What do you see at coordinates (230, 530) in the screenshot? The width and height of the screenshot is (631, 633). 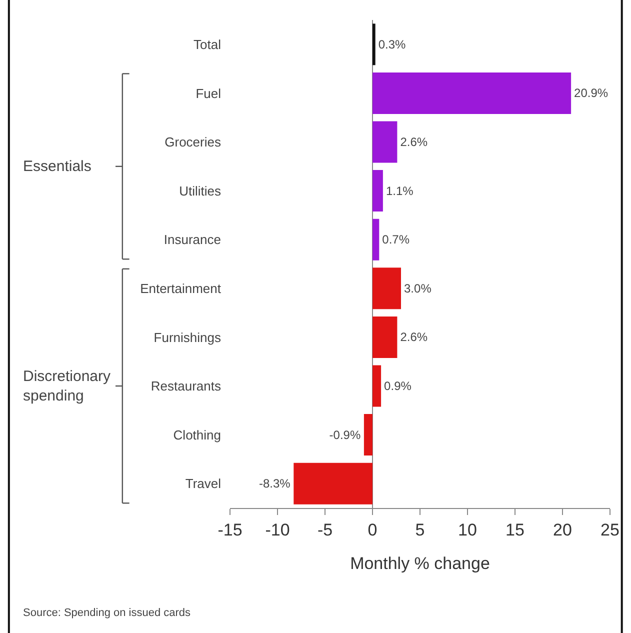 I see `x-tick-label: -15` at bounding box center [230, 530].